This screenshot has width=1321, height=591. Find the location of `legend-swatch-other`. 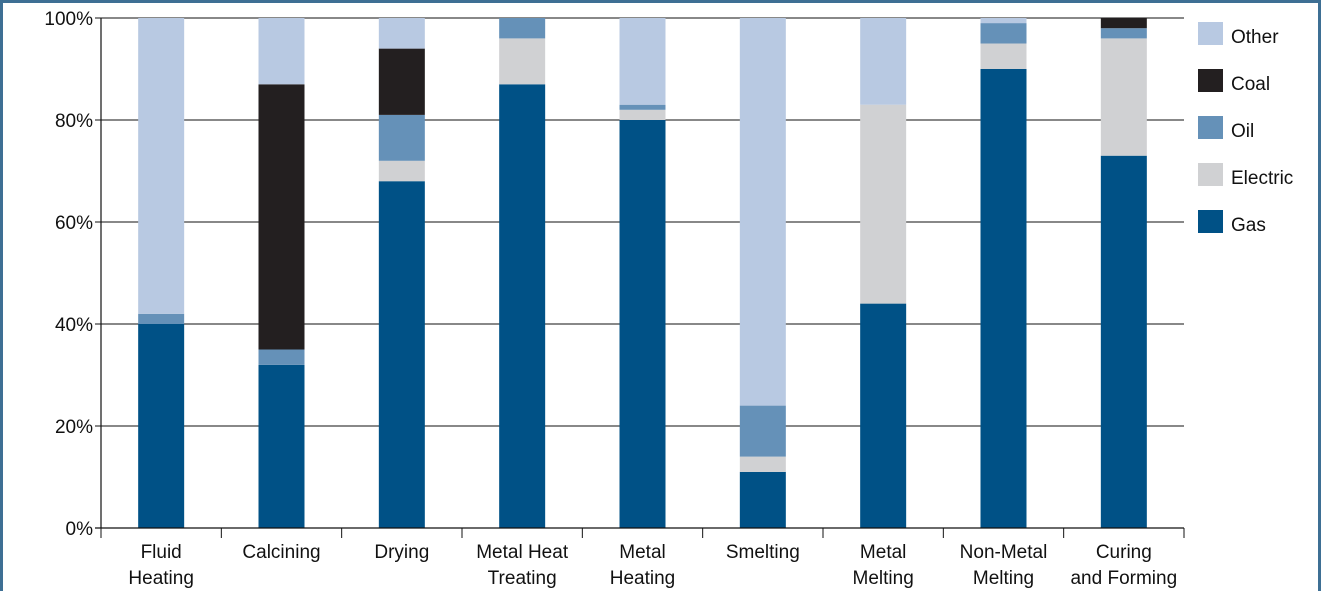

legend-swatch-other is located at coordinates (1210, 33).